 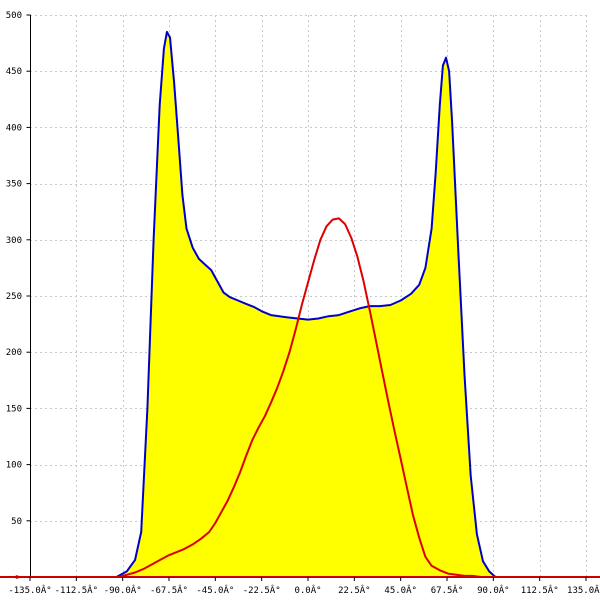 I want to click on y-tick-label: 500, so click(x=14, y=16).